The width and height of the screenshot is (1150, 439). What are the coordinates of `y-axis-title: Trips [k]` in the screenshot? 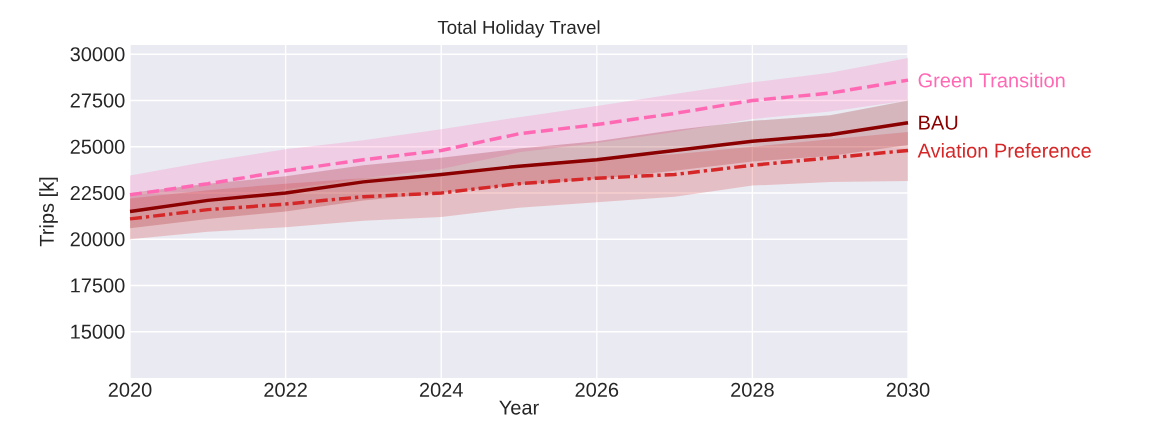 It's located at (48, 212).